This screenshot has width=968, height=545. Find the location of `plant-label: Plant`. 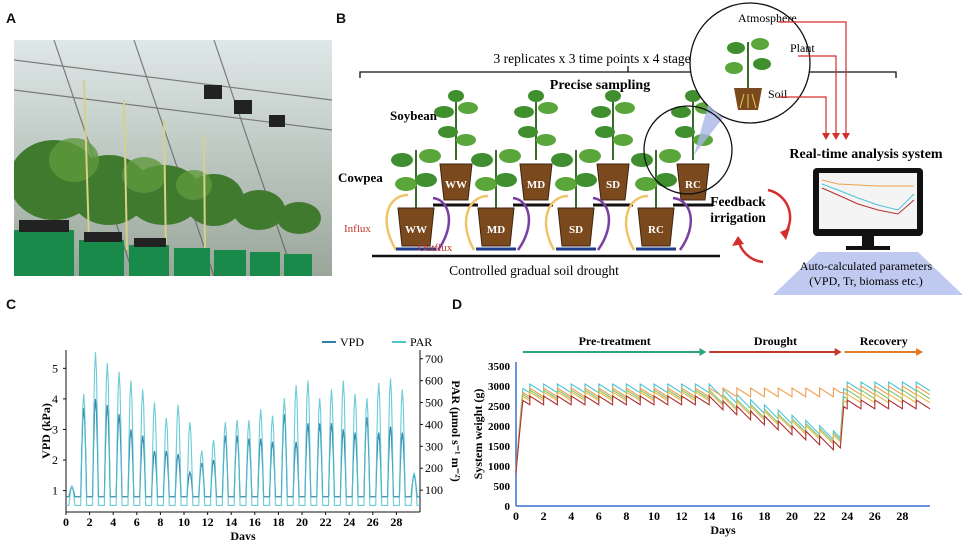

plant-label: Plant is located at coordinates (802, 48).